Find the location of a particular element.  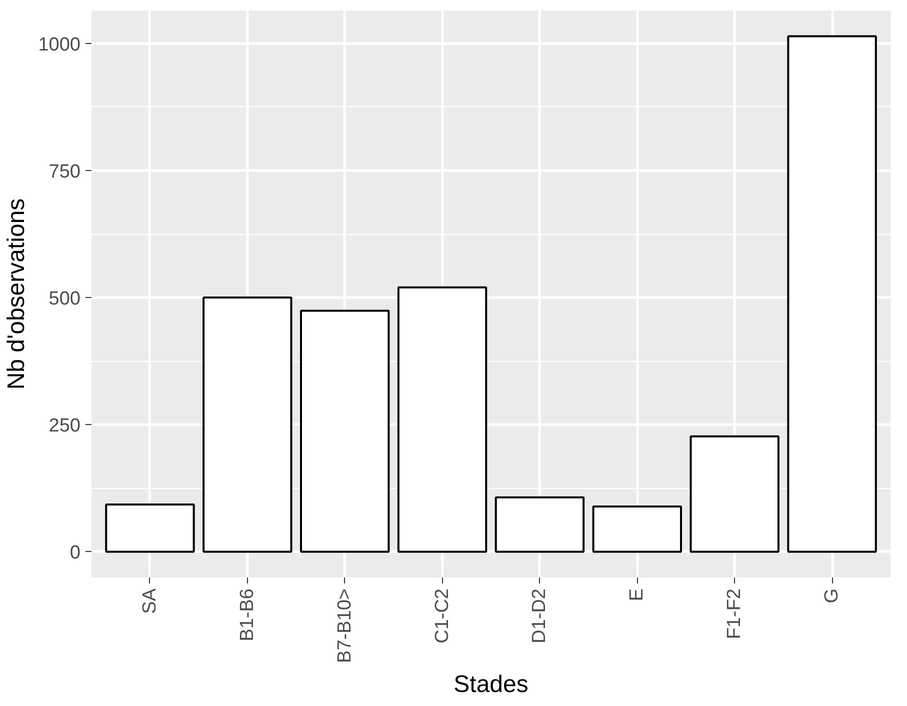

x-tick-label: D1-D2 is located at coordinates (539, 616).